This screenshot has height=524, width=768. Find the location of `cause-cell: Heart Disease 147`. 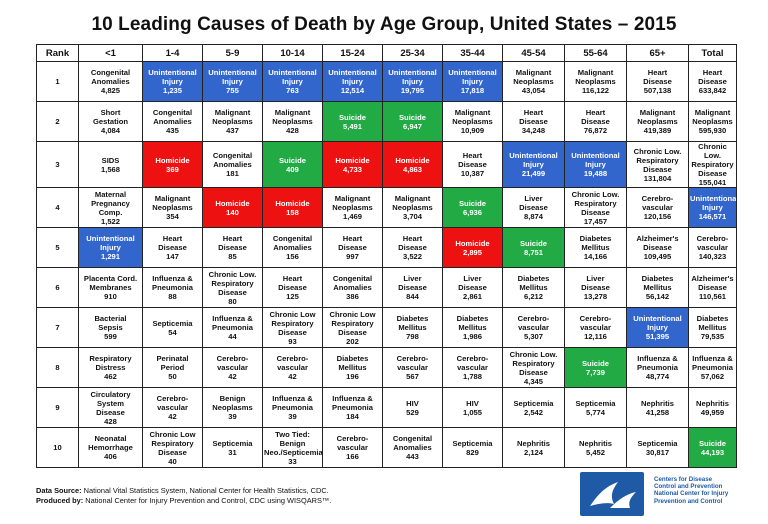

cause-cell: Heart Disease 147 is located at coordinates (172, 247).